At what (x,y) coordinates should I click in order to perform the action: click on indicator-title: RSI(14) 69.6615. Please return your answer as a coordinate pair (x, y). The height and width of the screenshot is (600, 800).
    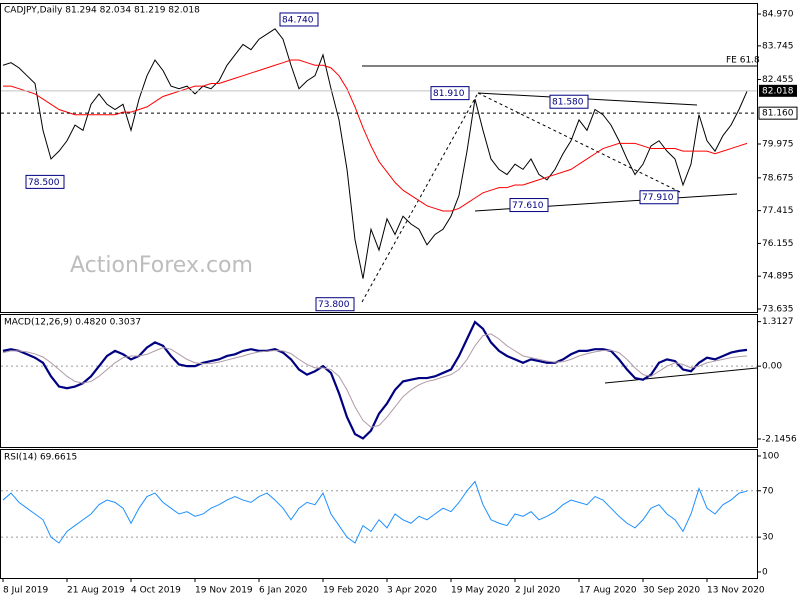
    Looking at the image, I should click on (40, 458).